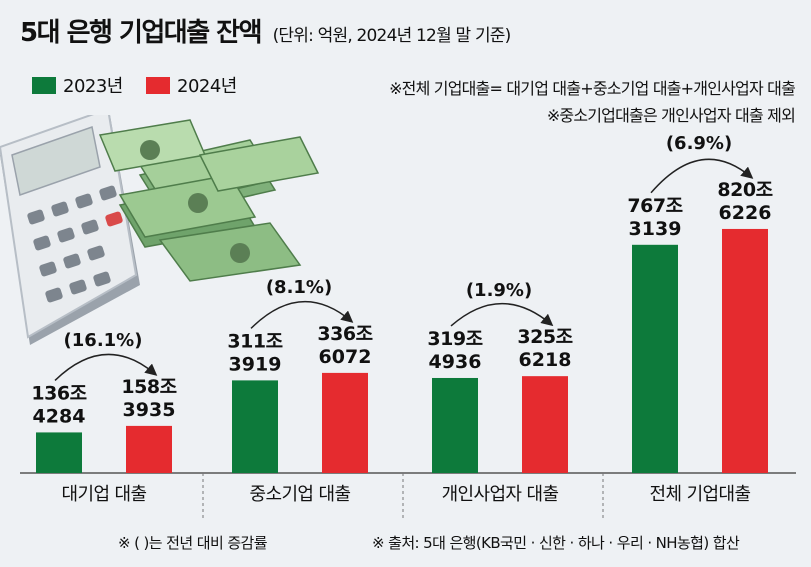 This screenshot has width=811, height=567. Describe the element at coordinates (103, 340) in the screenshot. I see `growth-label: (16.1%)` at that location.